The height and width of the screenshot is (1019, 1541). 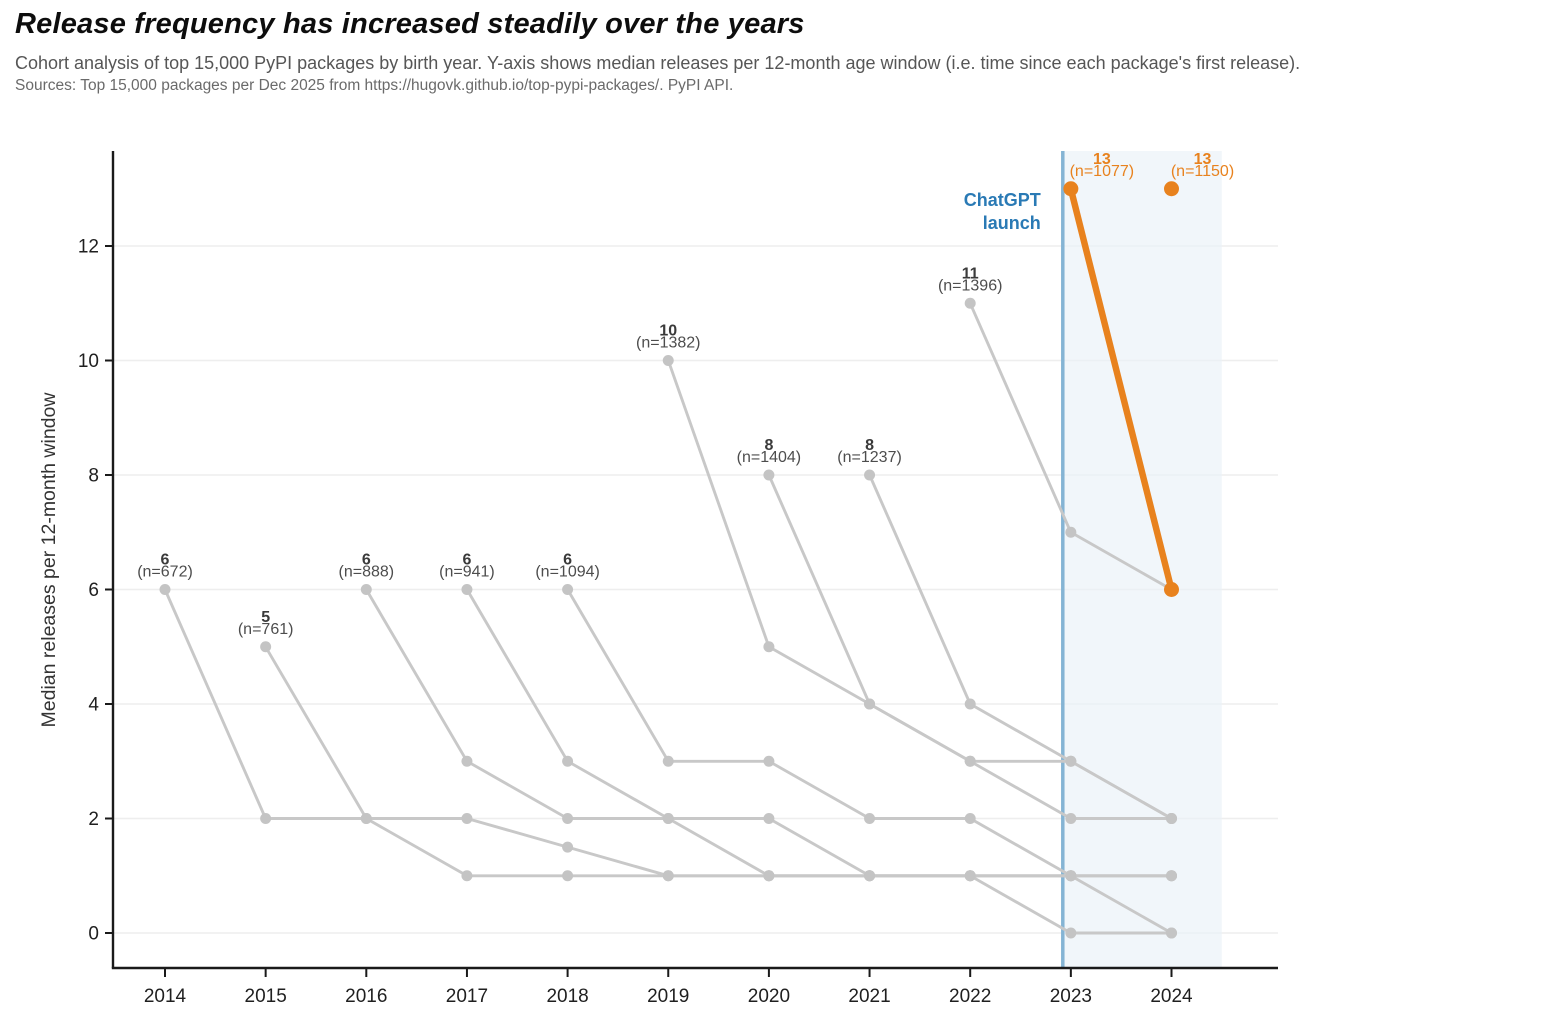 I want to click on x-tick-label: 2020, so click(x=769, y=996).